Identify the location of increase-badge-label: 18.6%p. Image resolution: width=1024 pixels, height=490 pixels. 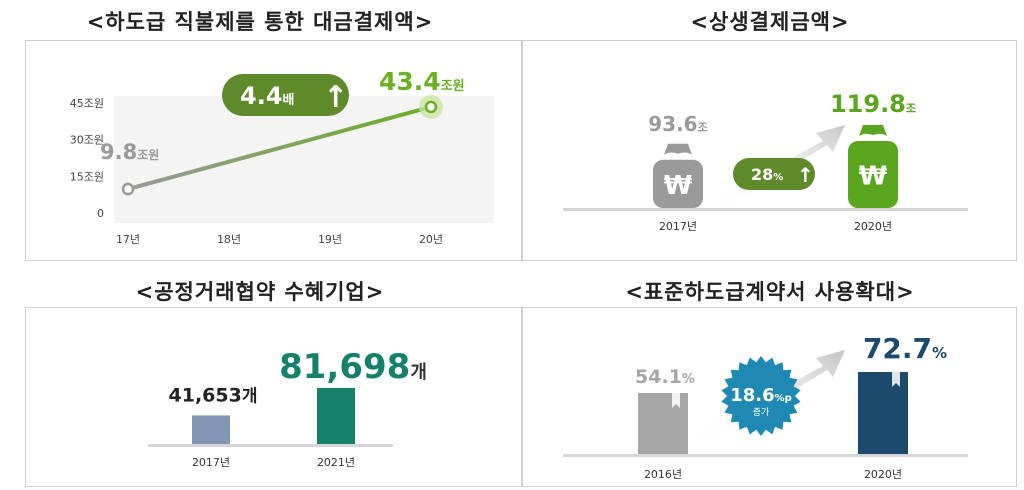
(761, 395).